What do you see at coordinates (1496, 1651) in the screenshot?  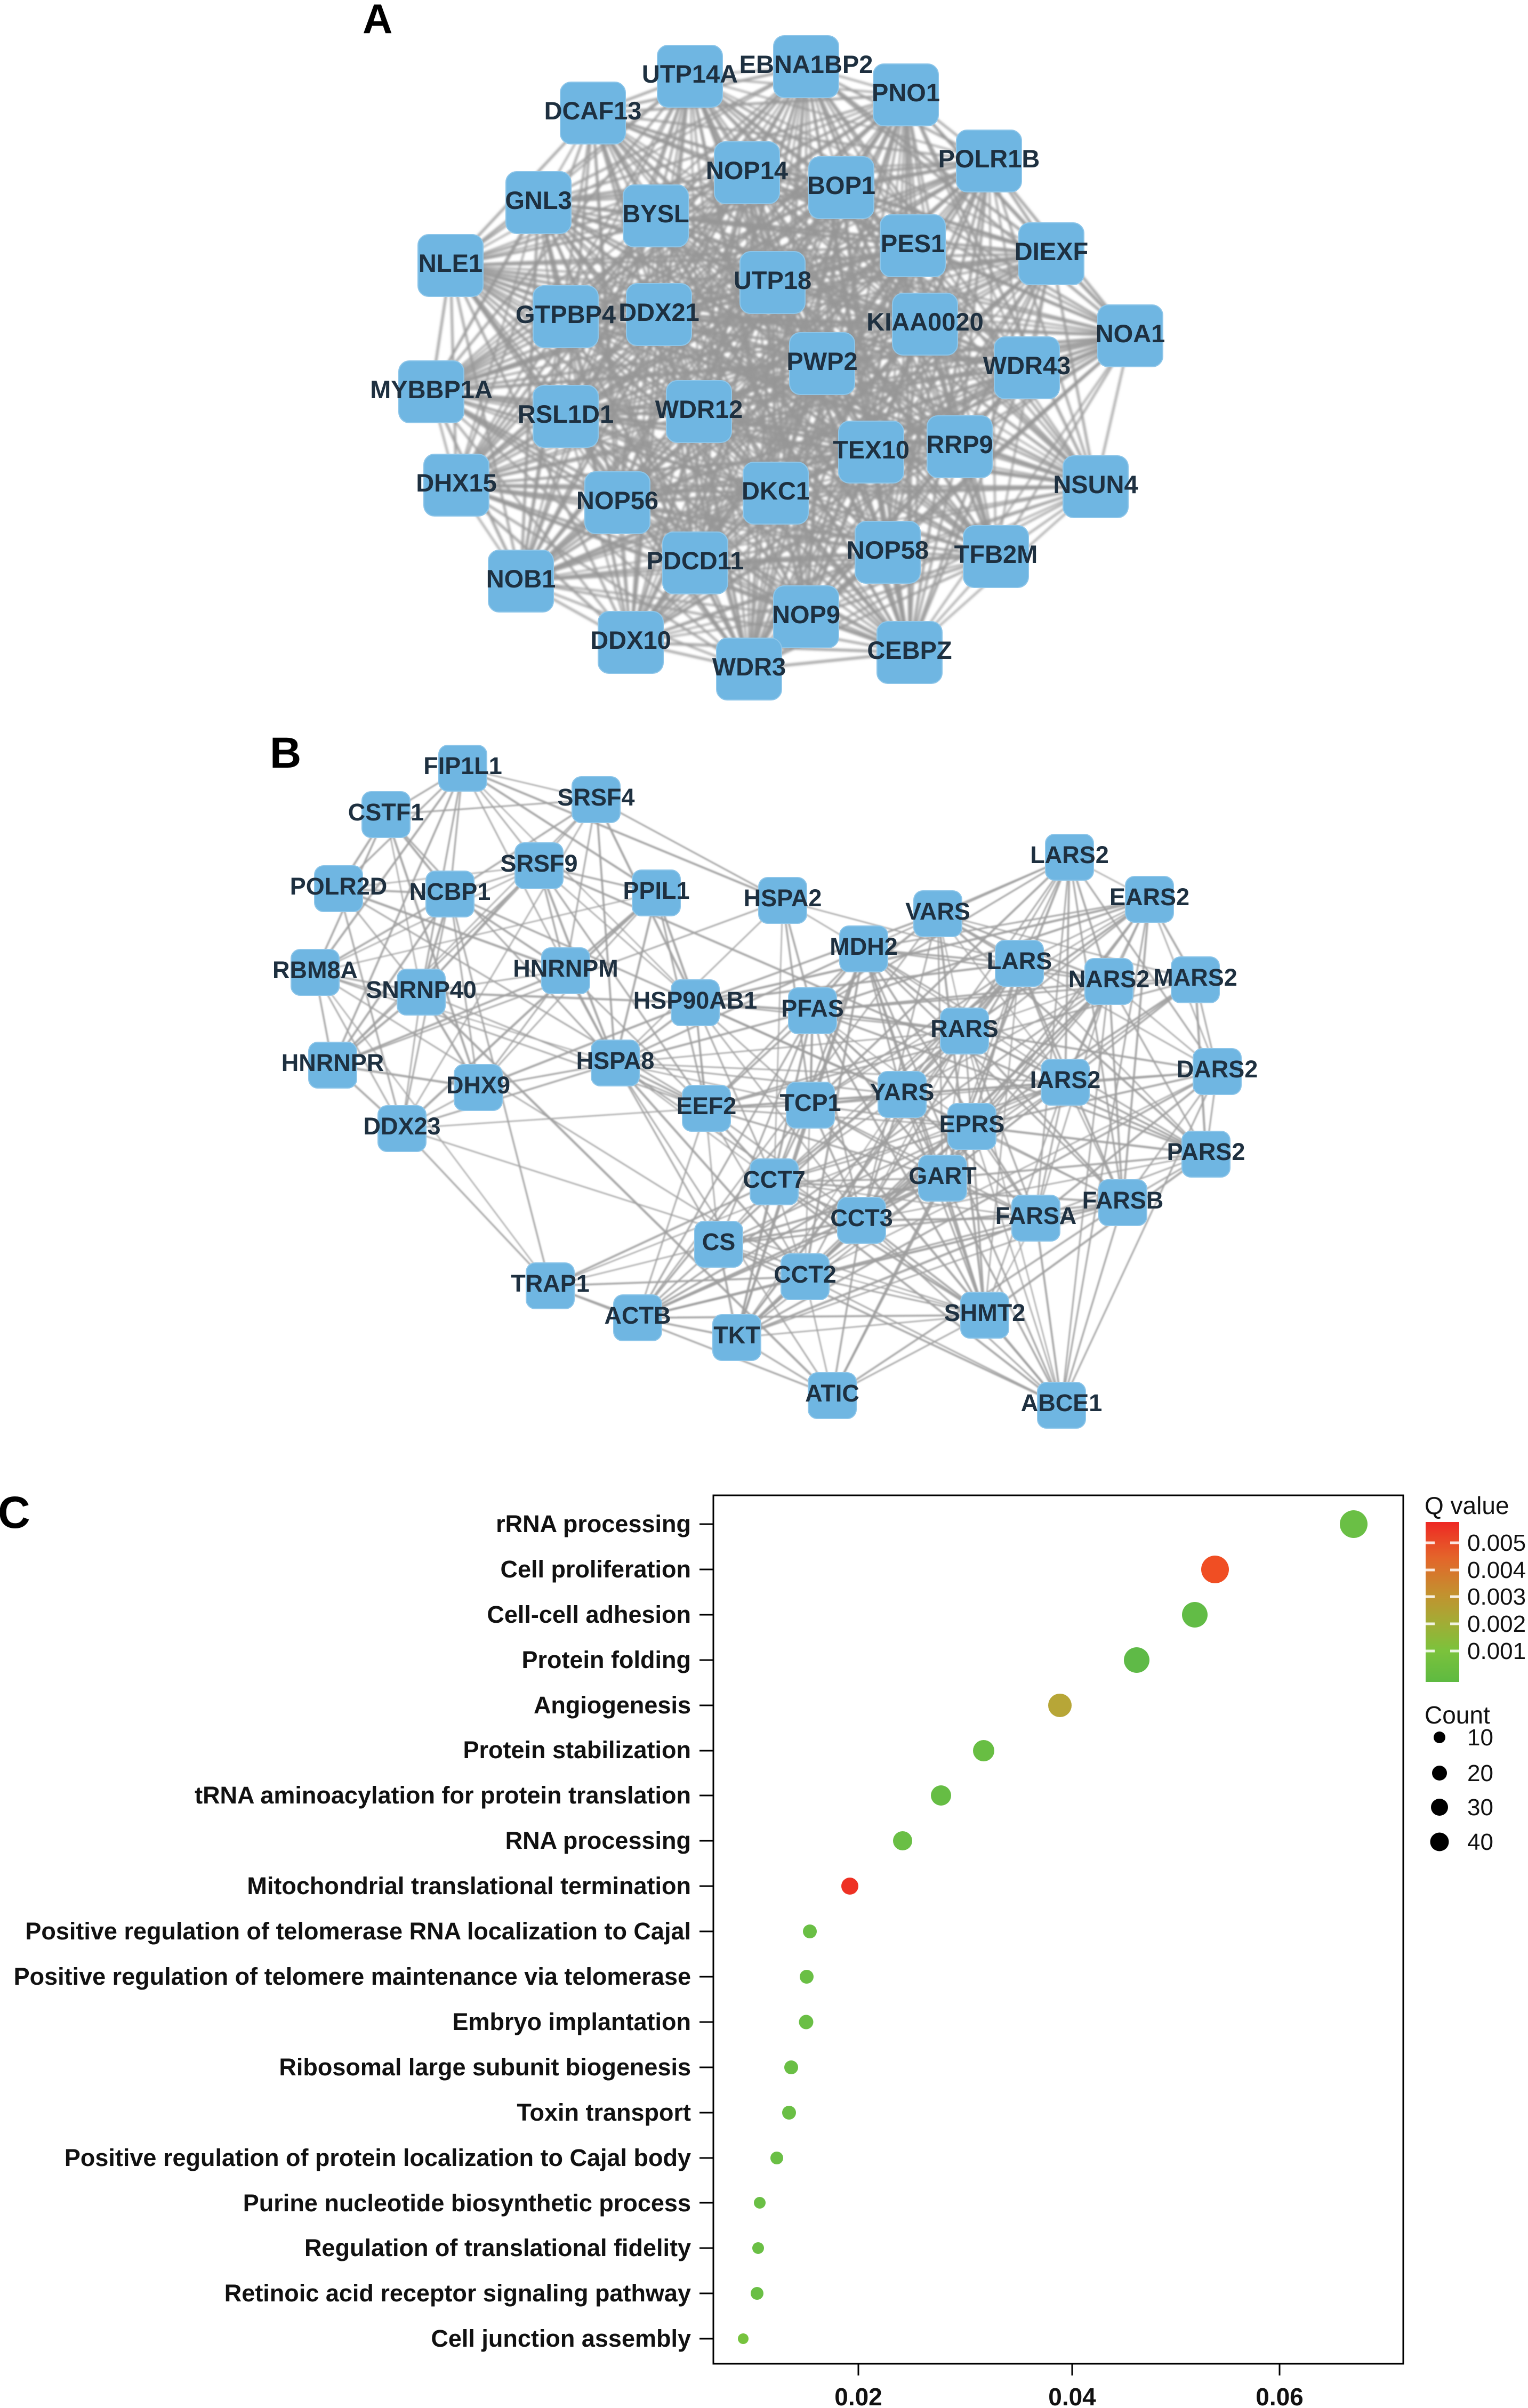 I see `svg-text: 0.001` at bounding box center [1496, 1651].